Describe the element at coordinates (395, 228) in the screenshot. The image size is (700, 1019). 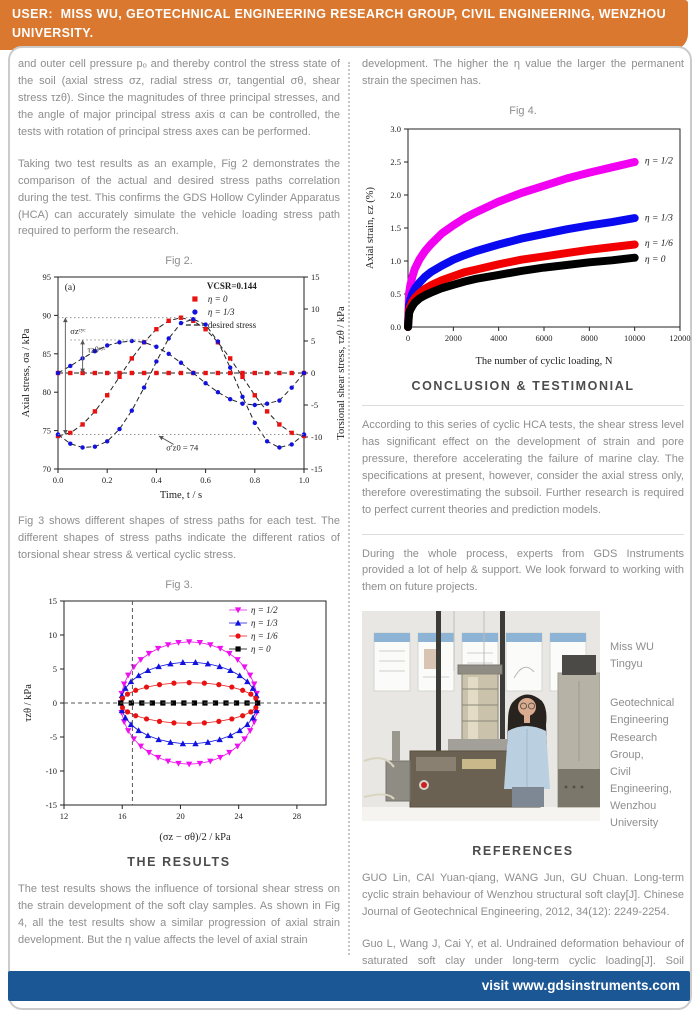
I see `svg-text: 1.5` at that location.